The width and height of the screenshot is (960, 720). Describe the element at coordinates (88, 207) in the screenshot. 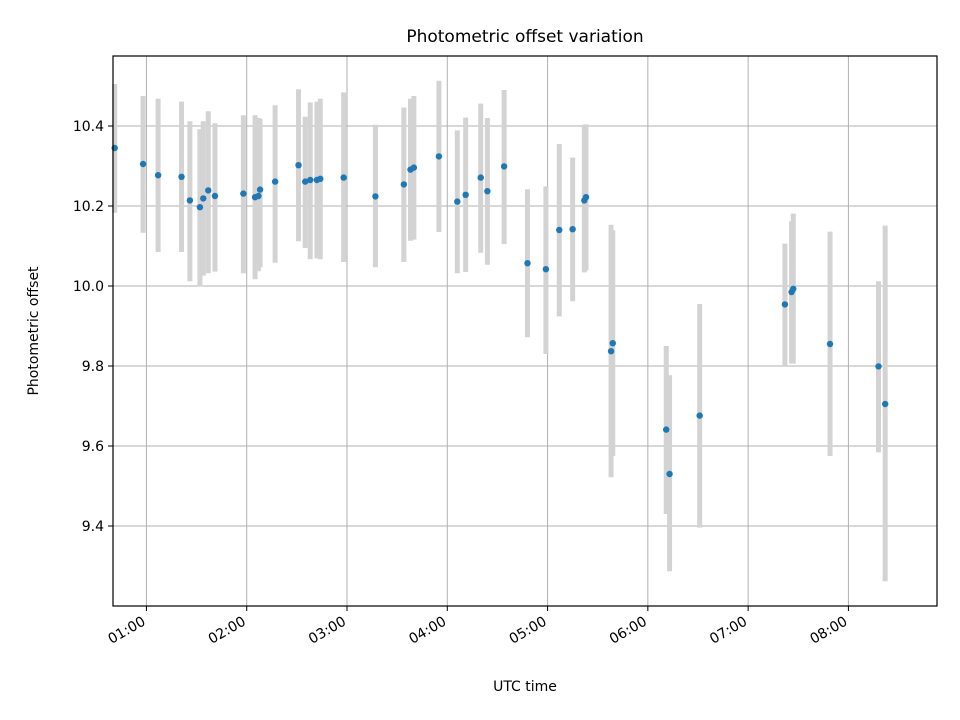

I see `y-tick-label: 10.2` at that location.